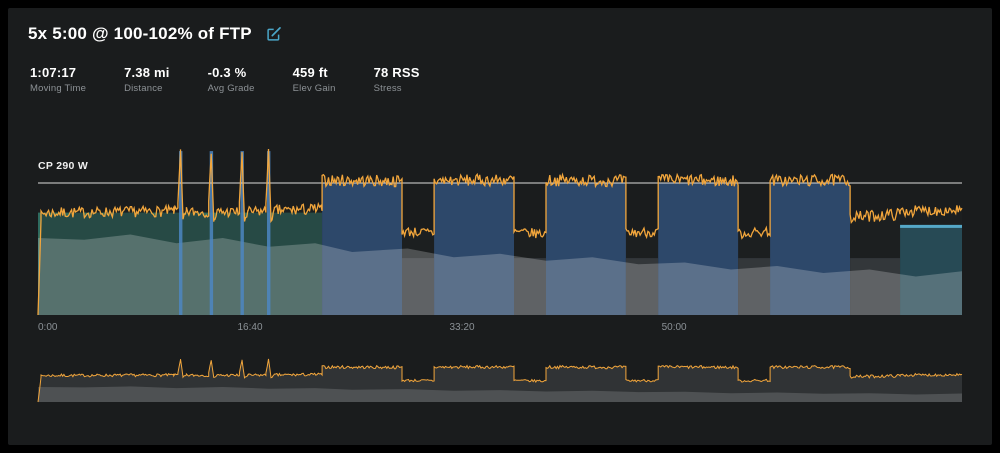 This screenshot has height=453, width=1000. Describe the element at coordinates (314, 88) in the screenshot. I see `stat-label: Elev Gain` at that location.